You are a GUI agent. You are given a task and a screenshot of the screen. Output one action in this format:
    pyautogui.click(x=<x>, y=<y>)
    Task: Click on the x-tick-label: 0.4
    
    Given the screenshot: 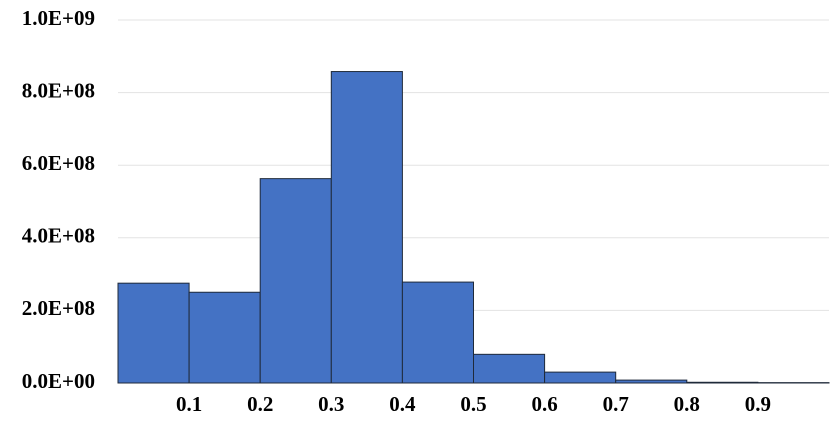 What is the action you would take?
    pyautogui.click(x=402, y=404)
    